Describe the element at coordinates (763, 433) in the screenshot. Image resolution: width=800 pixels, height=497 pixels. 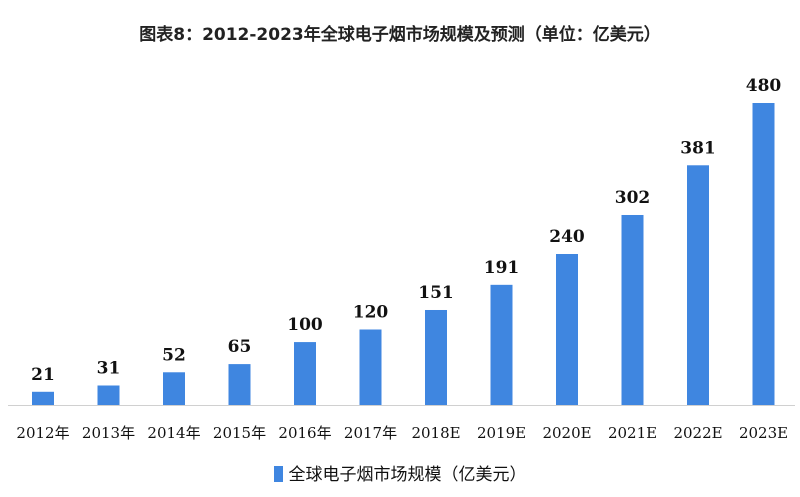
I see `x-tick-label: 2023E` at that location.